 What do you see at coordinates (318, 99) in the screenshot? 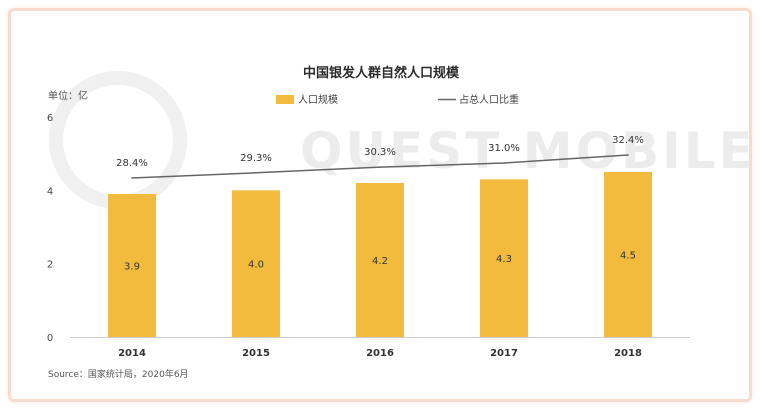
I see `legend-label-bar: 人口规模` at bounding box center [318, 99].